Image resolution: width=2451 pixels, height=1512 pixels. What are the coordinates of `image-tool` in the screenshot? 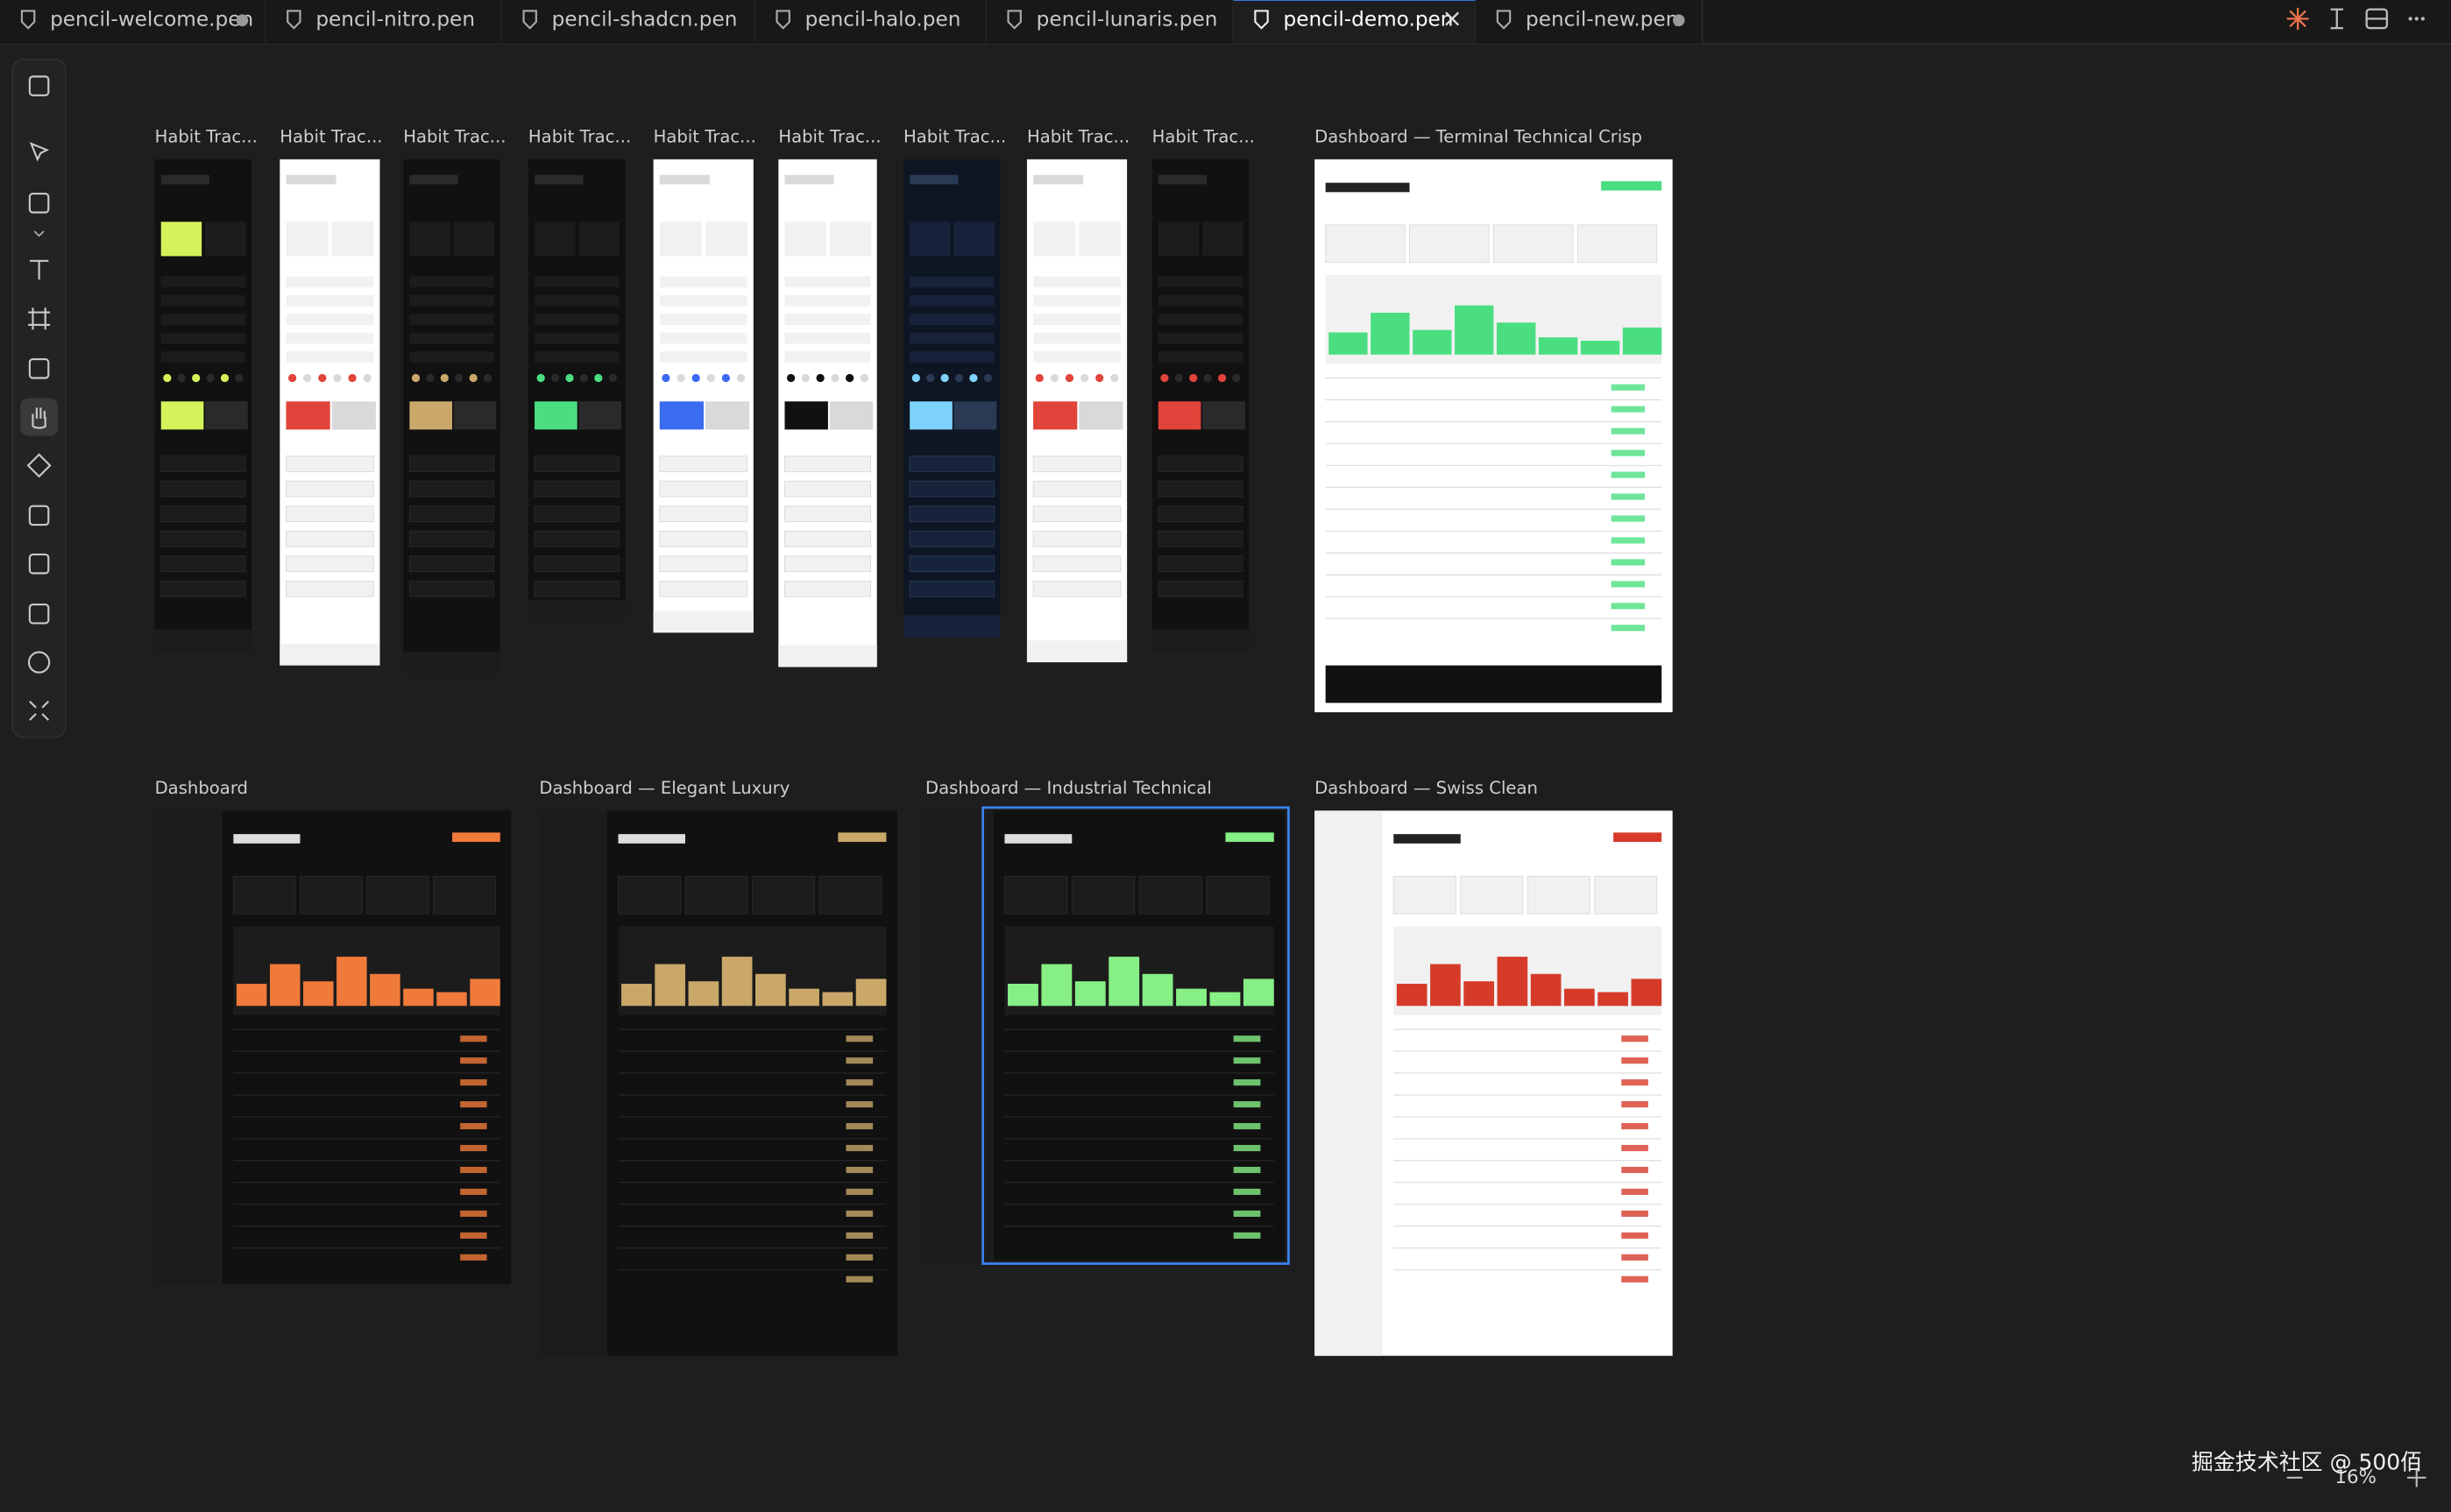 It's located at (39, 515).